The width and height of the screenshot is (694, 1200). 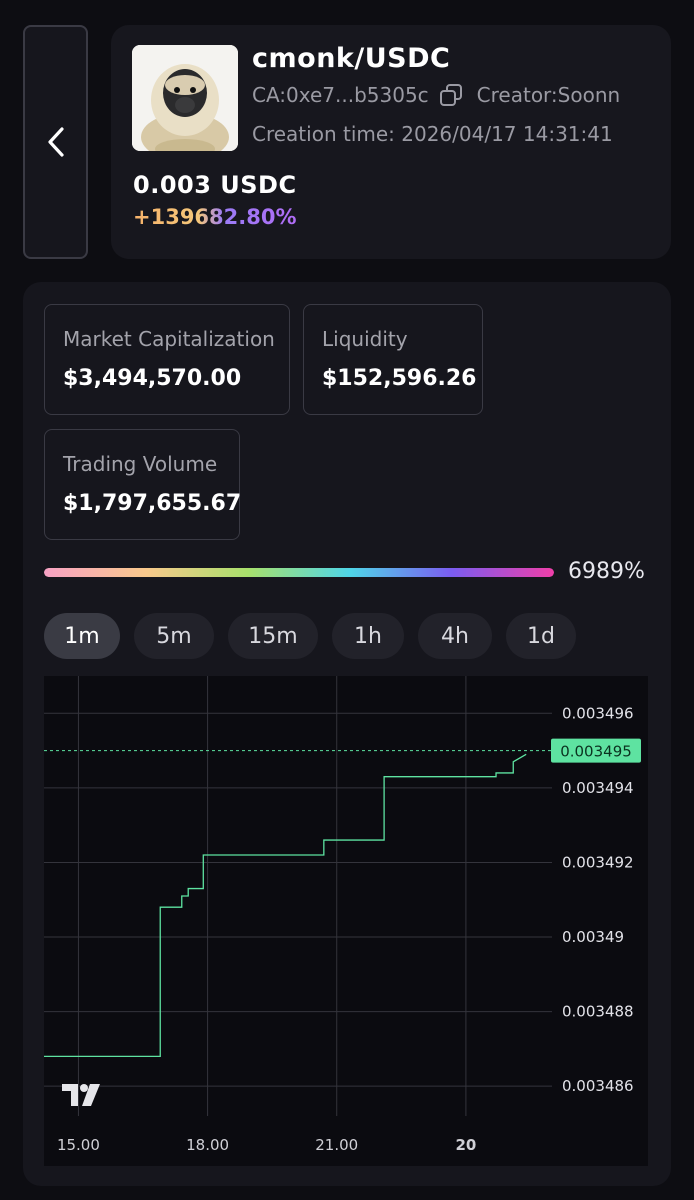 What do you see at coordinates (185, 98) in the screenshot?
I see `token-avatar` at bounding box center [185, 98].